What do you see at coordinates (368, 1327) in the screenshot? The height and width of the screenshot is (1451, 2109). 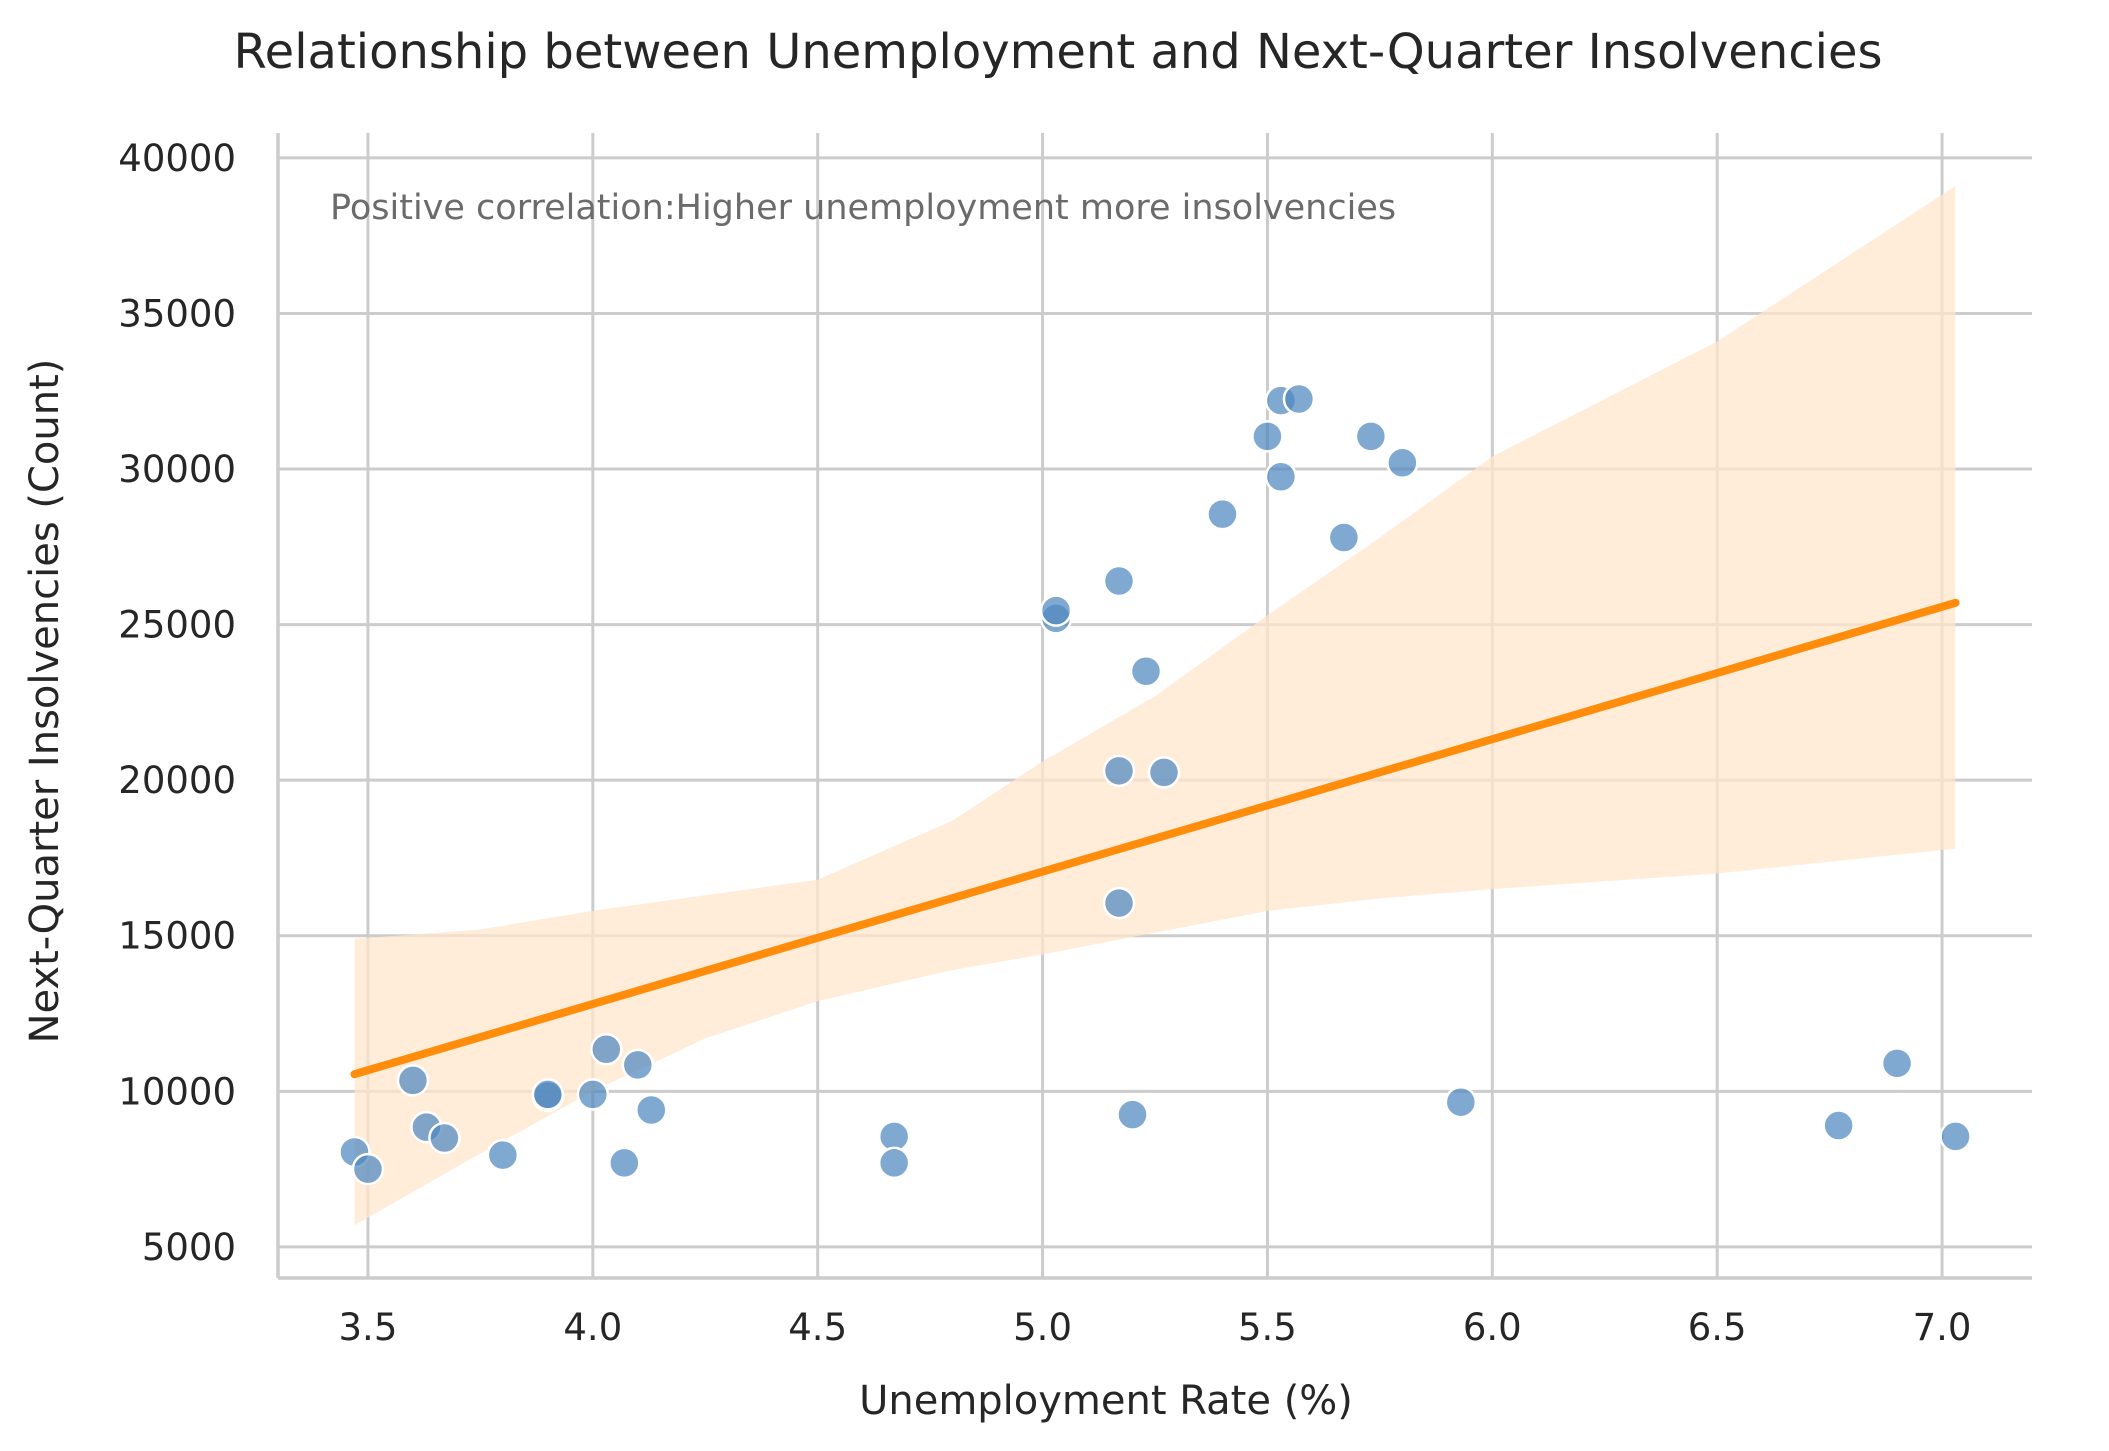 I see `x-tick-label: 3.5` at bounding box center [368, 1327].